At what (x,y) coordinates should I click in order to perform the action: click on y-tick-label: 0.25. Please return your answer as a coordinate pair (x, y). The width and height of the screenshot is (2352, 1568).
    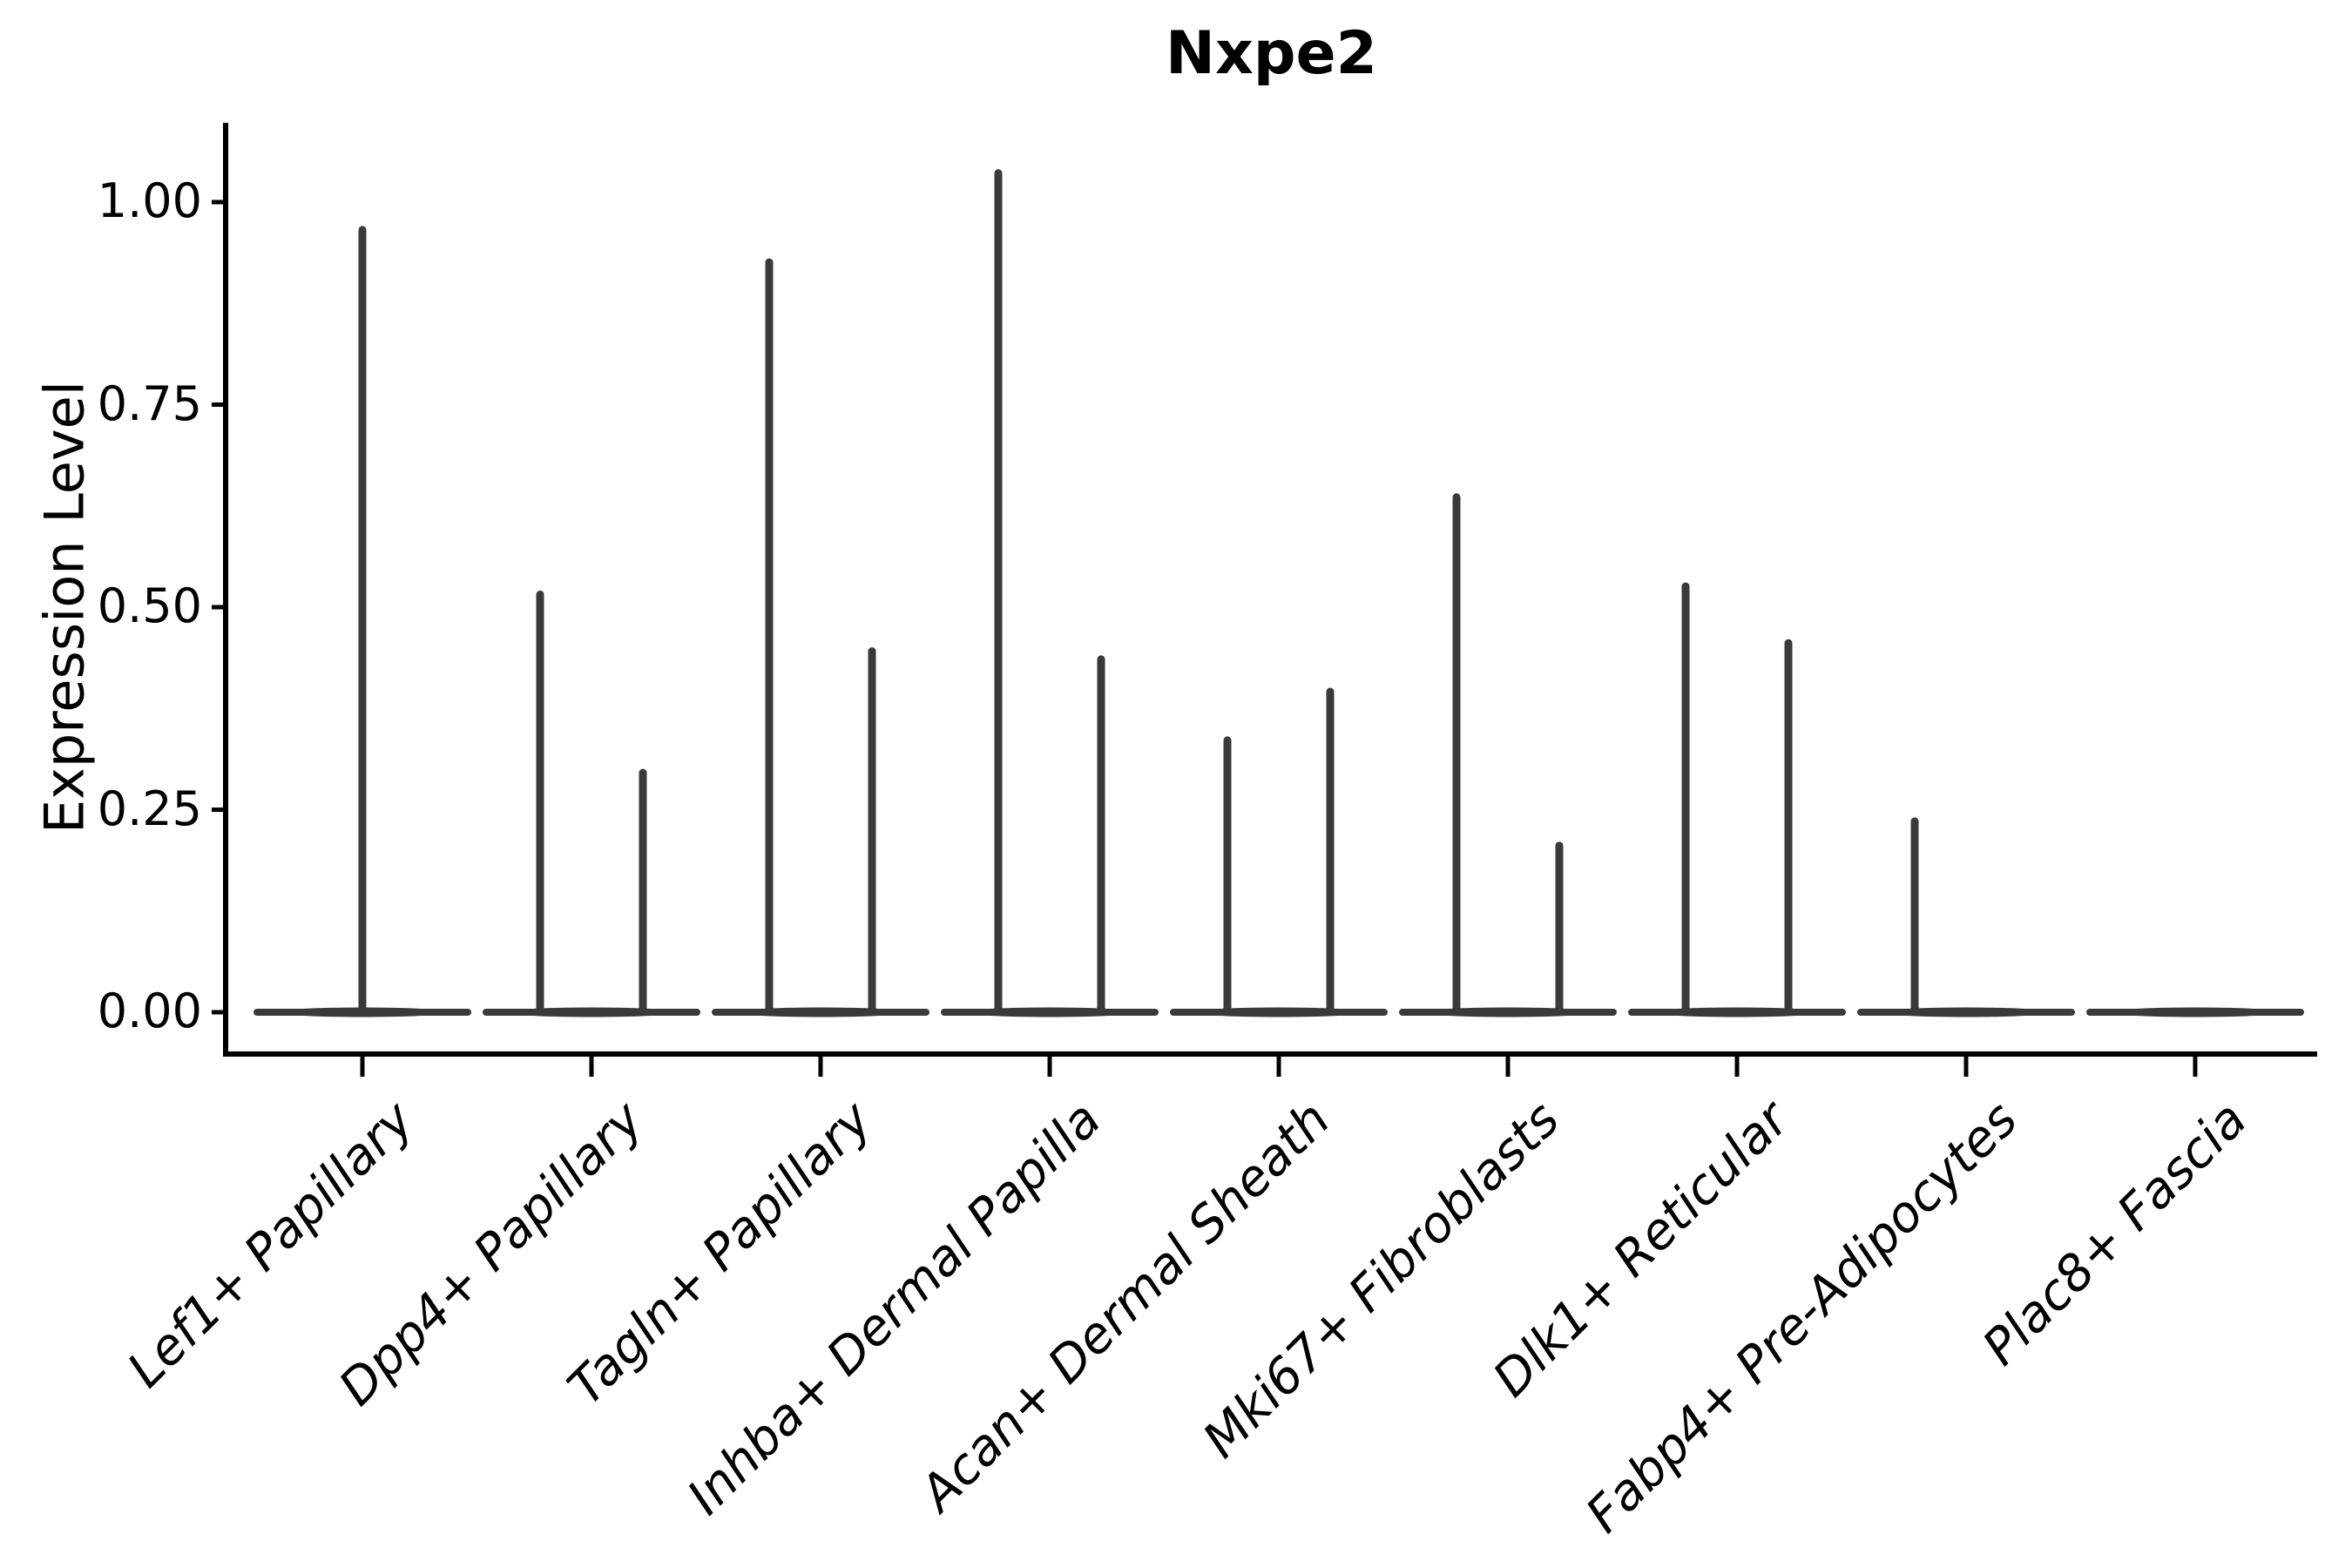
    Looking at the image, I should click on (150, 808).